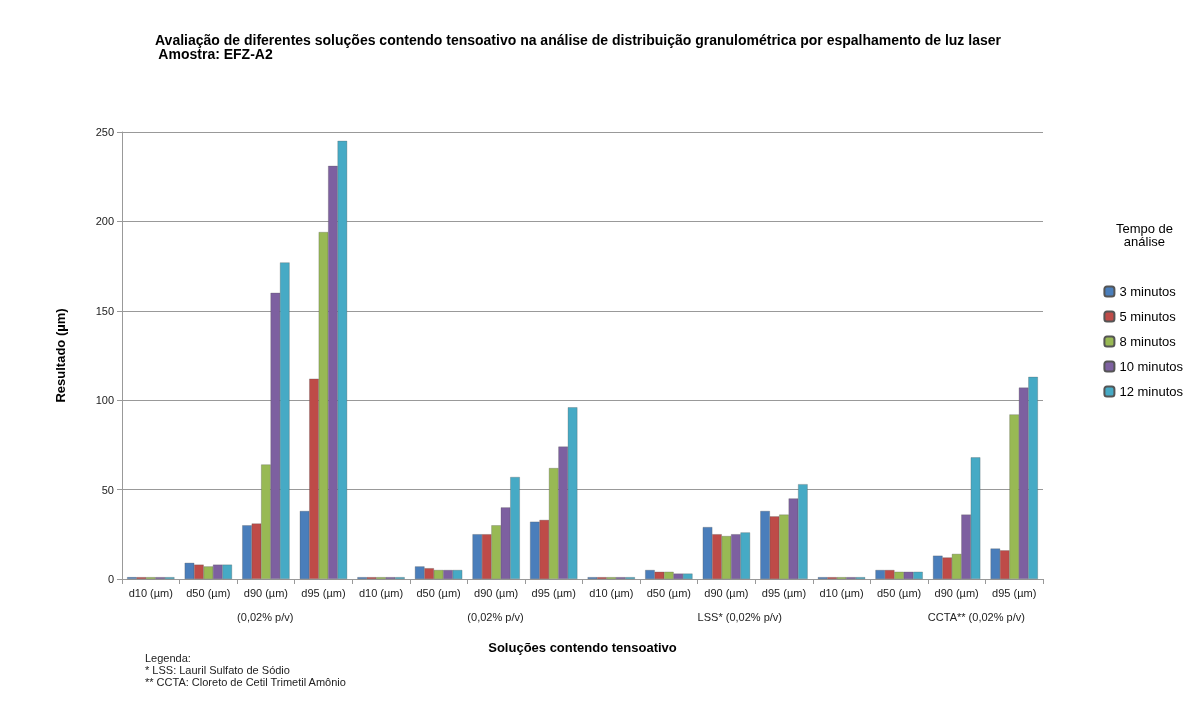  I want to click on y-tick-label: 200, so click(104, 221).